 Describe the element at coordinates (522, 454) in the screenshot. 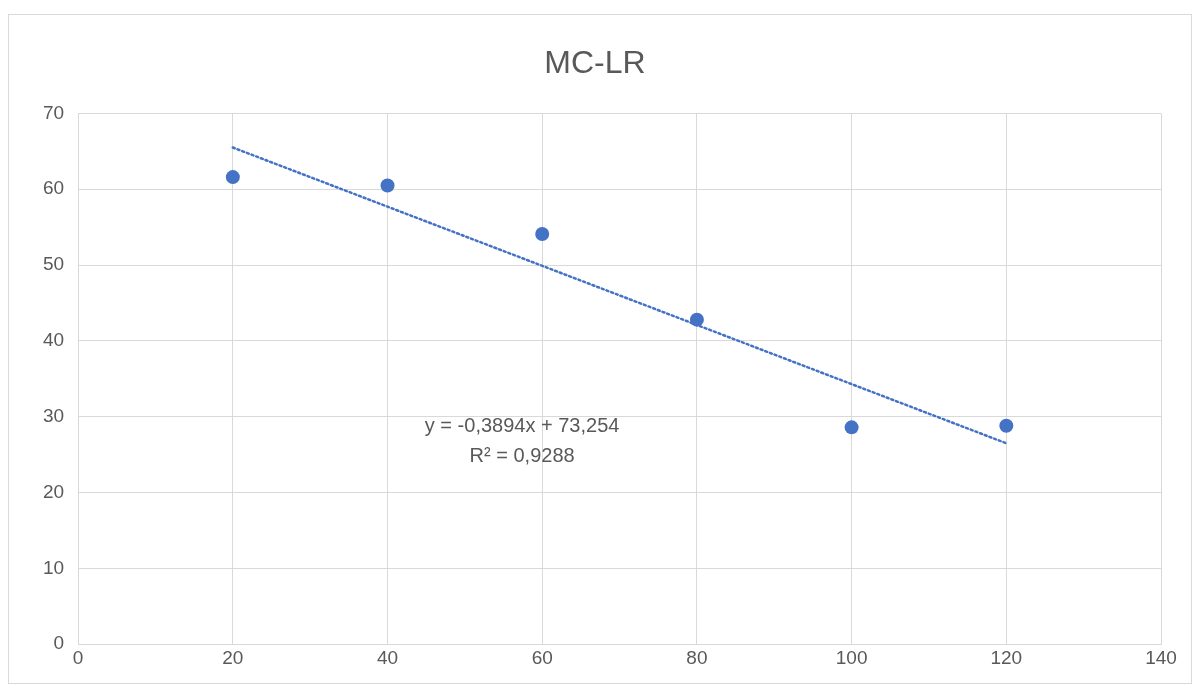

I see `annotation: R² = 0,9288` at that location.